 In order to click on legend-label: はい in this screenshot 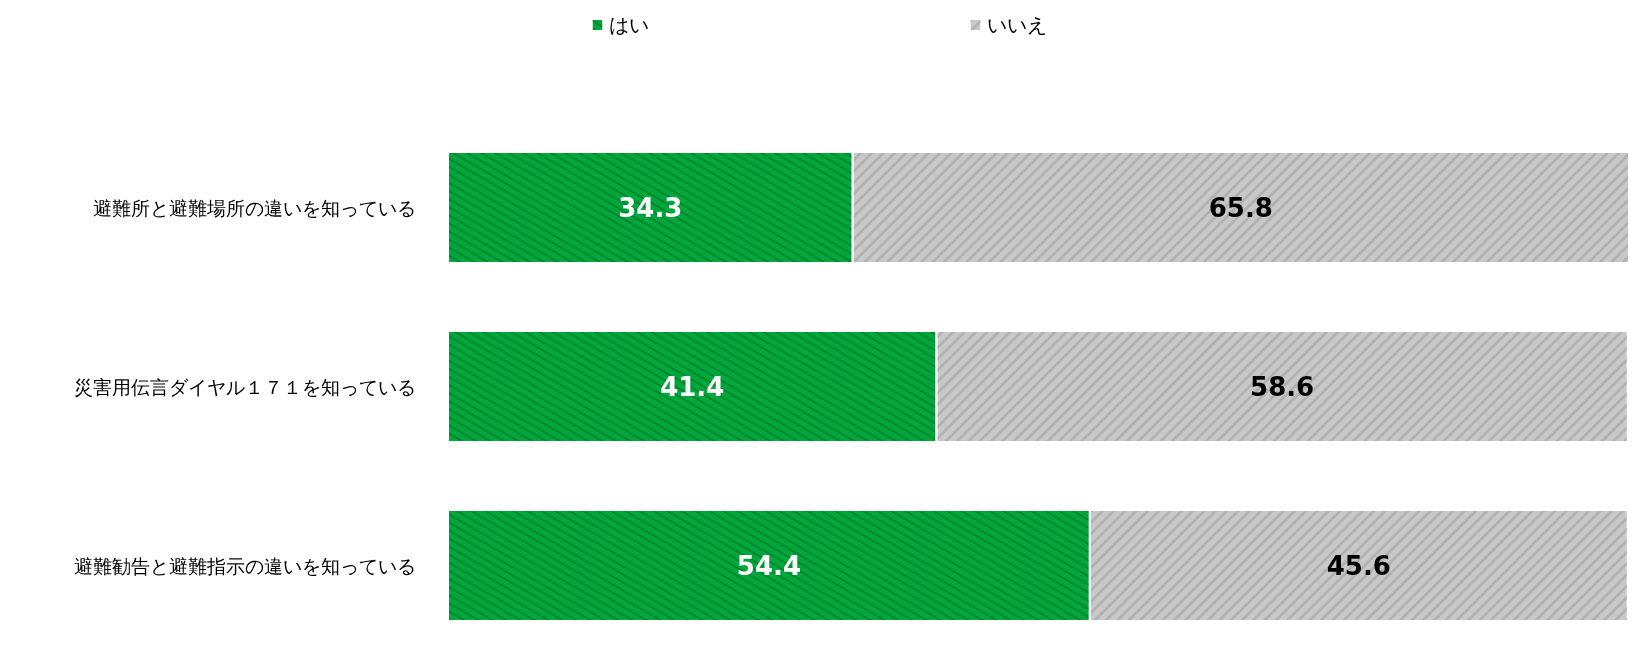, I will do `click(628, 25)`.